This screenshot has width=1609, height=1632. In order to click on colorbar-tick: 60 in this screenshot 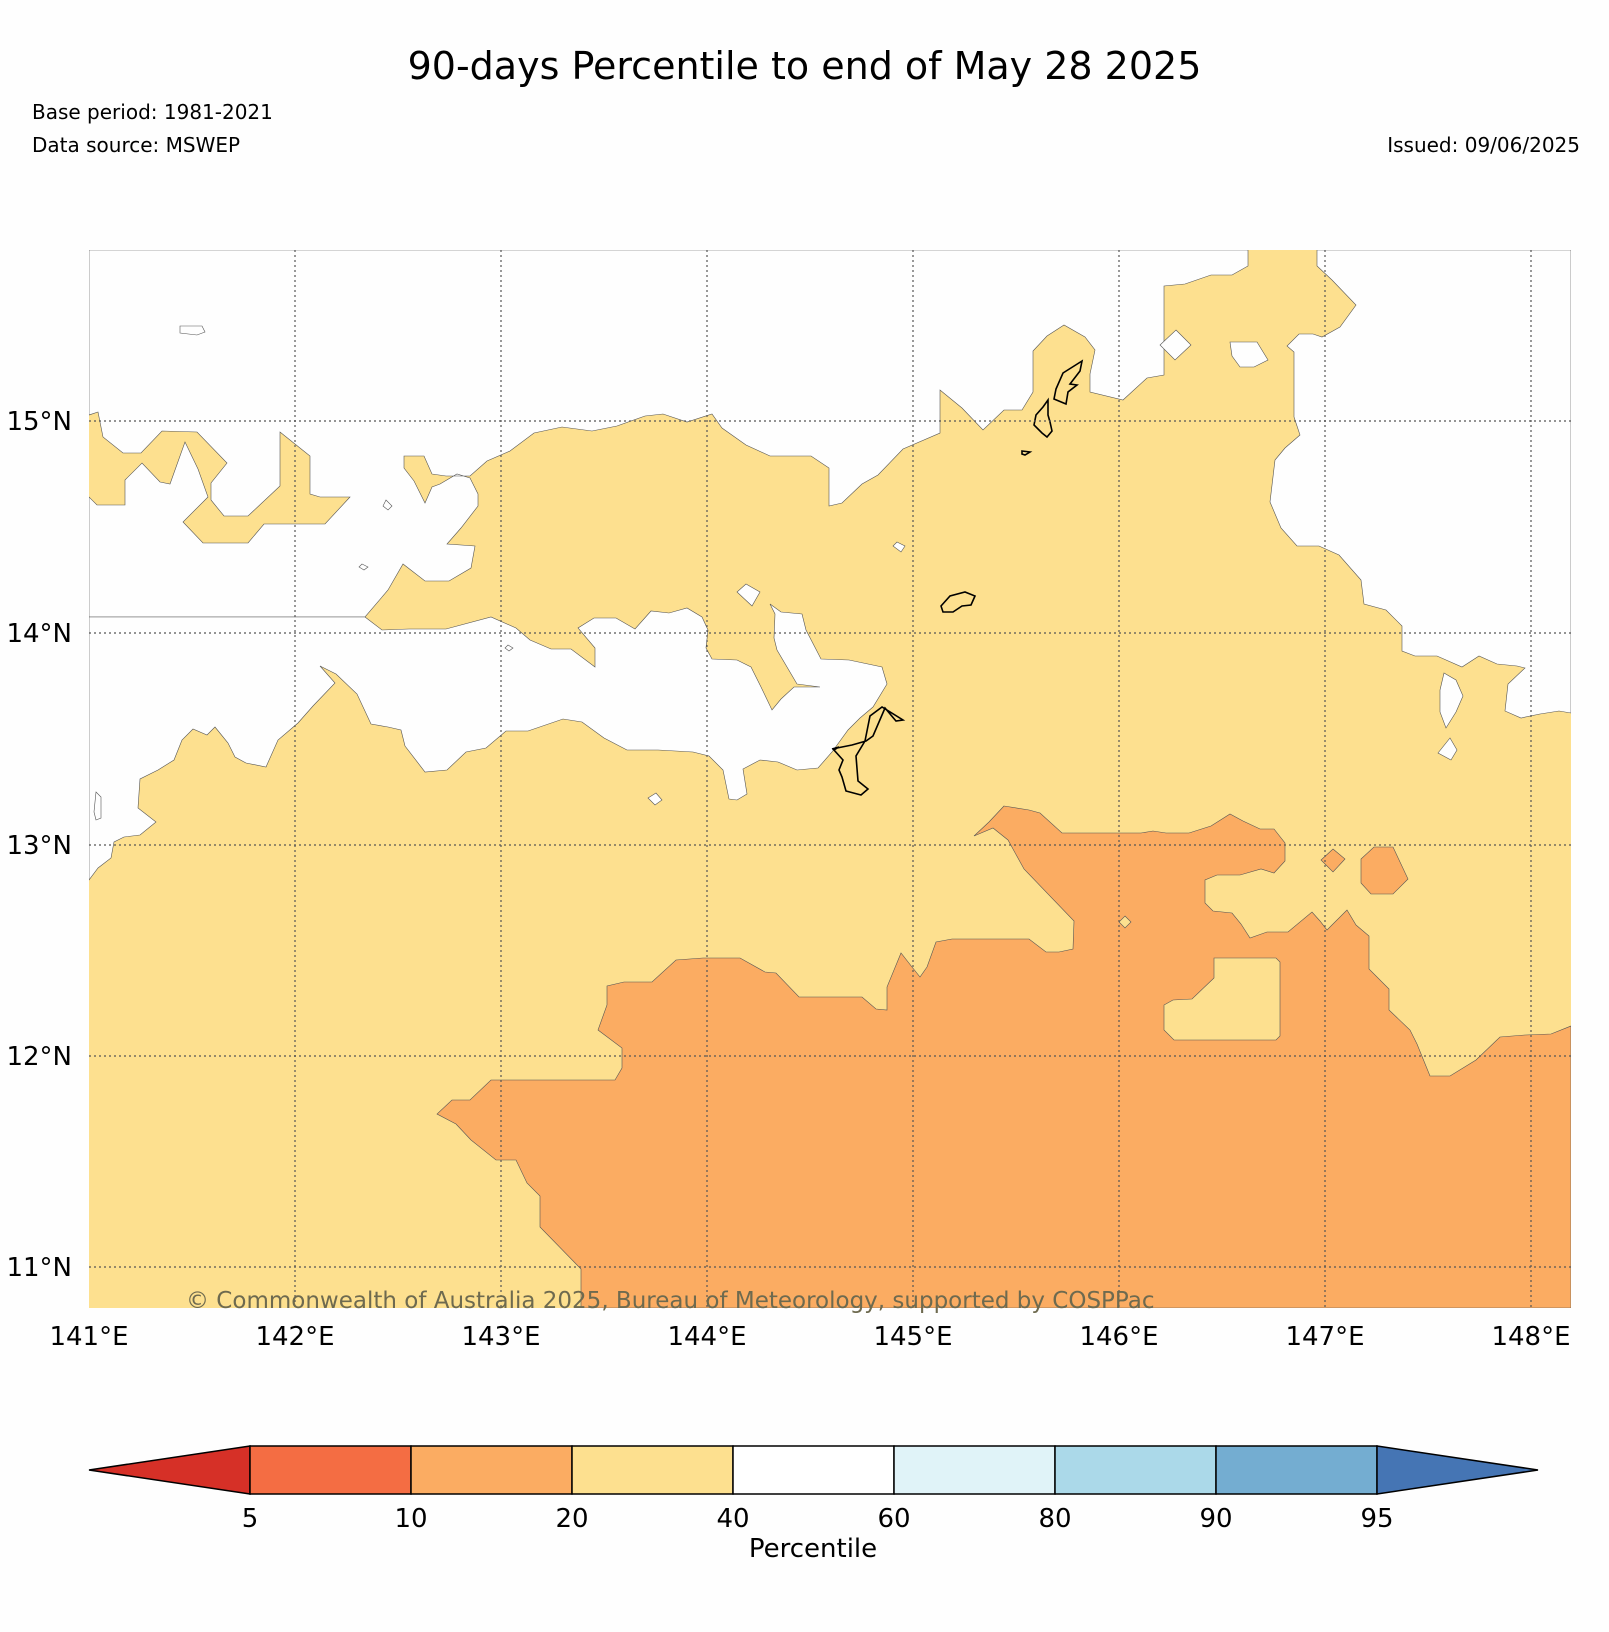, I will do `click(893, 1519)`.